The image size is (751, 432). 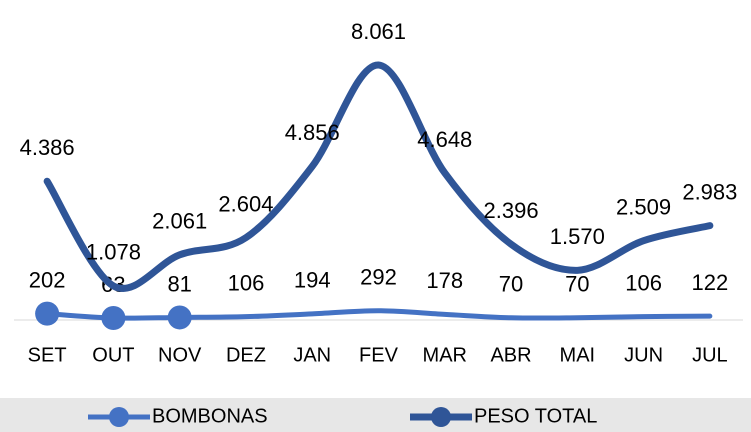 What do you see at coordinates (312, 132) in the screenshot?
I see `data-label: 4.856` at bounding box center [312, 132].